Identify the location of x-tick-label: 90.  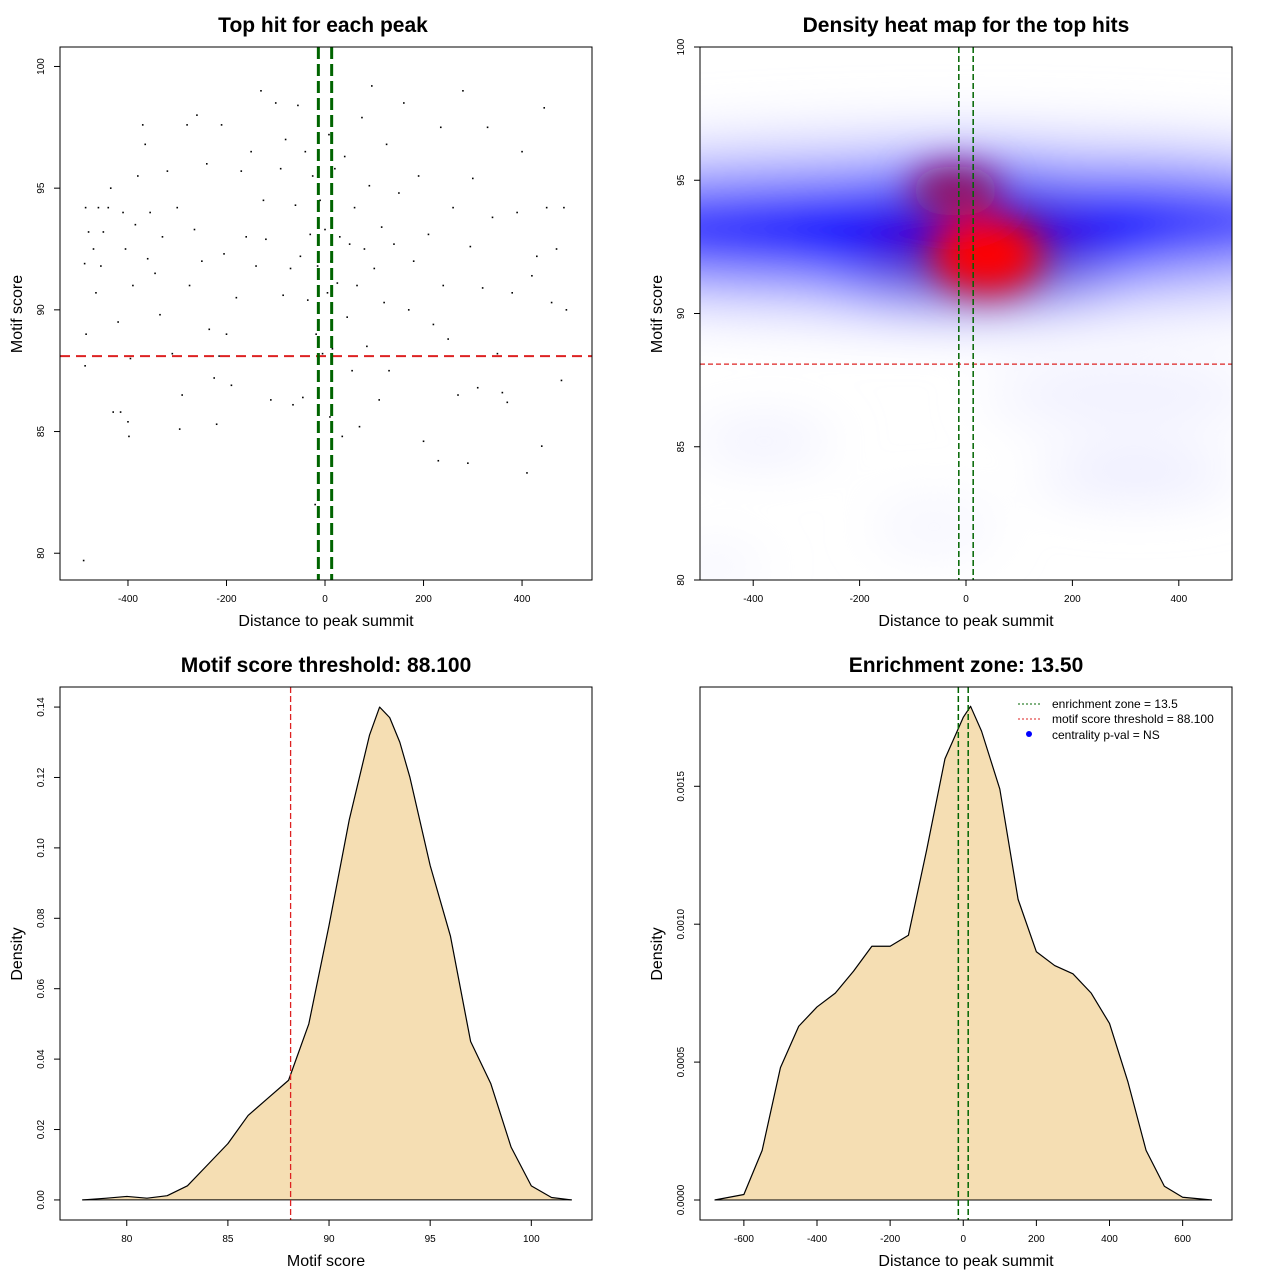
(329, 1239).